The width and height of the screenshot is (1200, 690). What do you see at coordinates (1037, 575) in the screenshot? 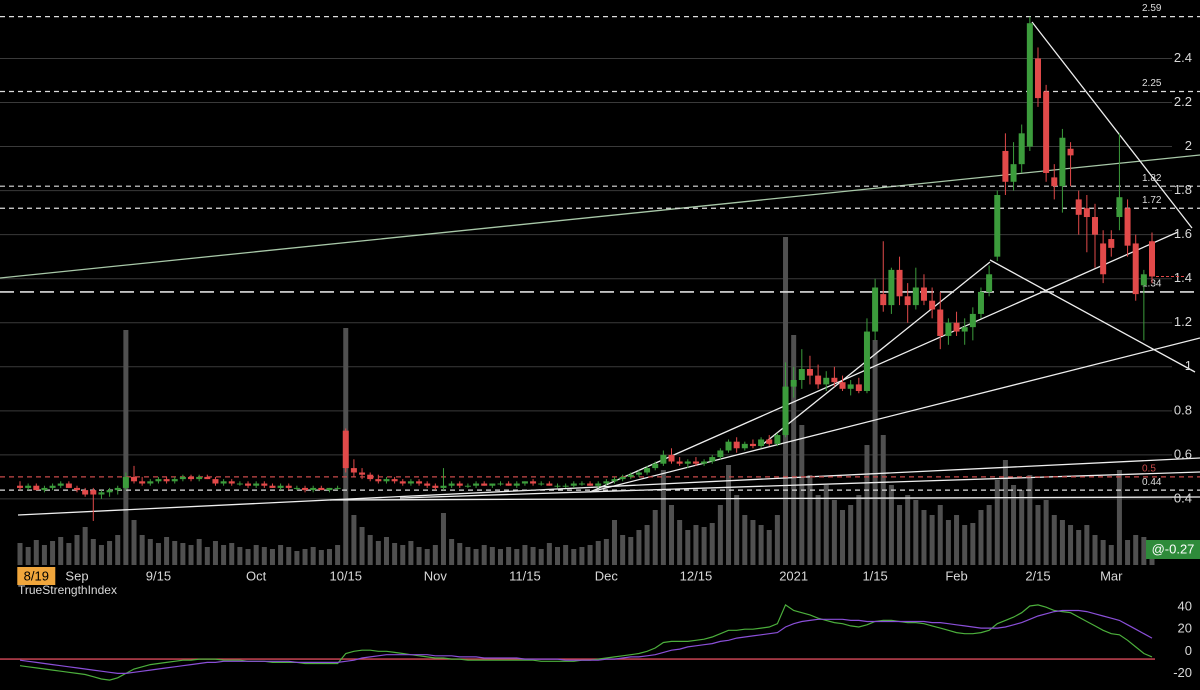
I see `x-tick-label: 2/15` at bounding box center [1037, 575].